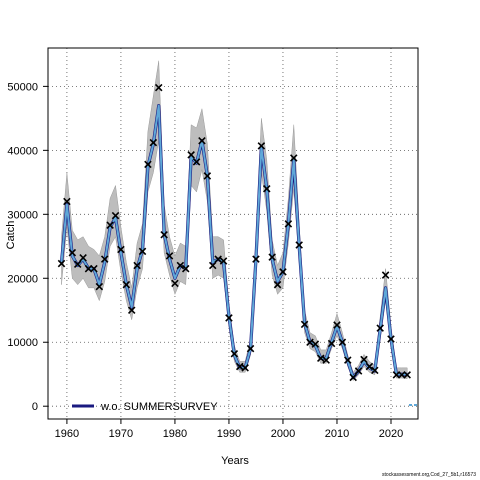  What do you see at coordinates (22, 151) in the screenshot?
I see `y-tick-label: 40000` at bounding box center [22, 151].